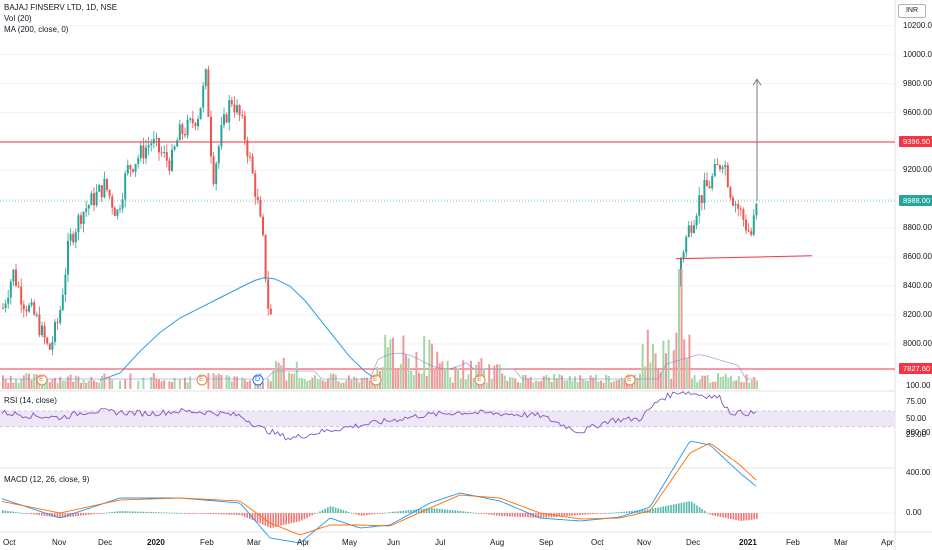 The width and height of the screenshot is (932, 550). Describe the element at coordinates (918, 385) in the screenshot. I see `rsi-tick-label: 100.00` at that location.